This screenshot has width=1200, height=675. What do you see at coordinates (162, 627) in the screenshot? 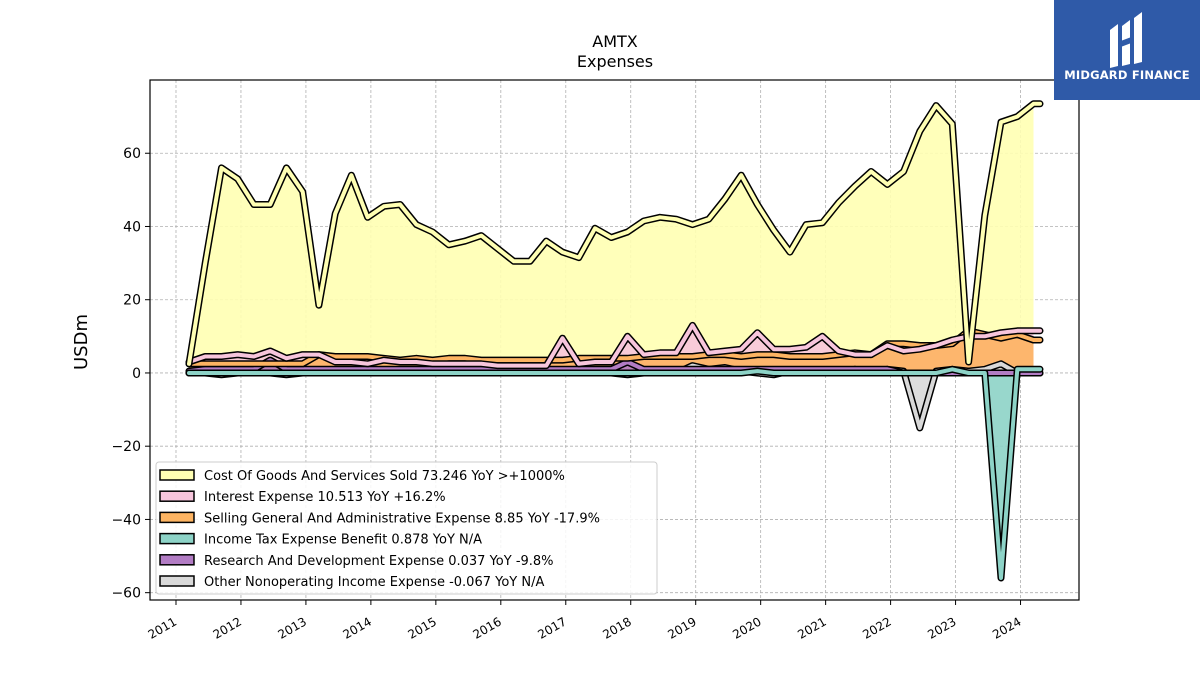
I see `x-tick-label: 2011` at bounding box center [162, 627].